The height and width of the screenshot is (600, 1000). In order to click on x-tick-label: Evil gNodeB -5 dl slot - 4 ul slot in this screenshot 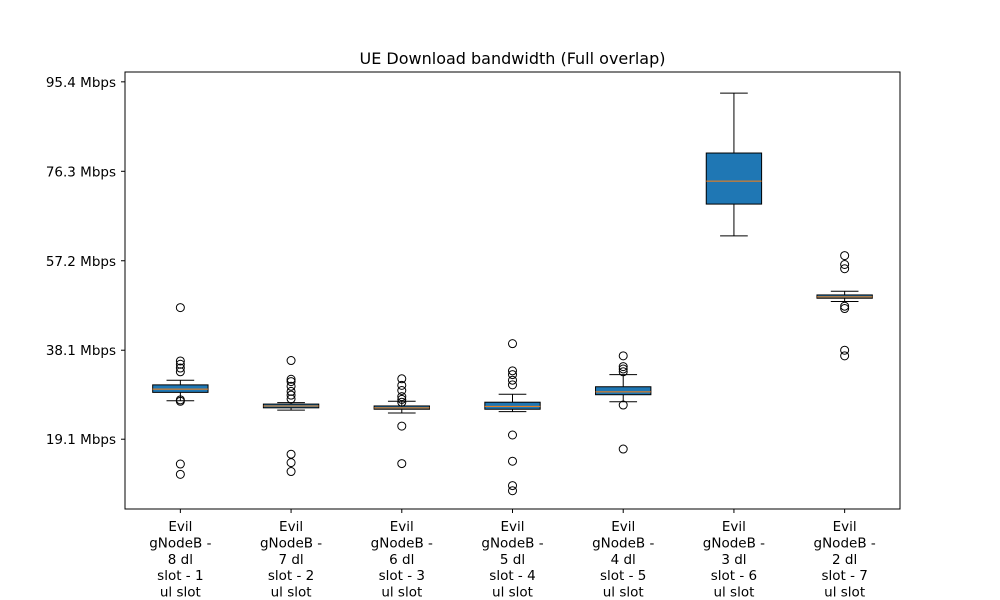, I will do `click(512, 559)`.